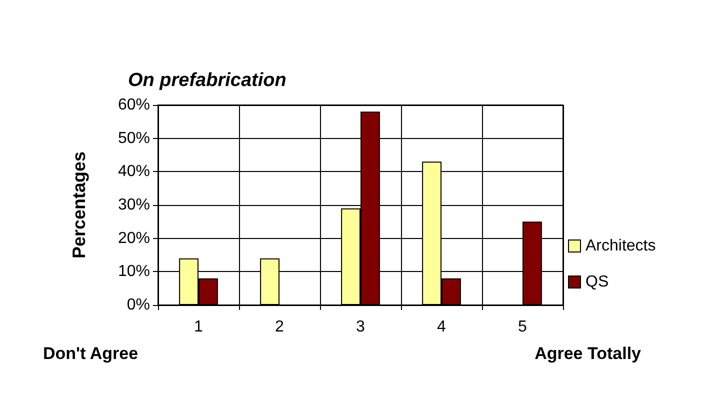  I want to click on y-tick-label: 0%, so click(138, 305).